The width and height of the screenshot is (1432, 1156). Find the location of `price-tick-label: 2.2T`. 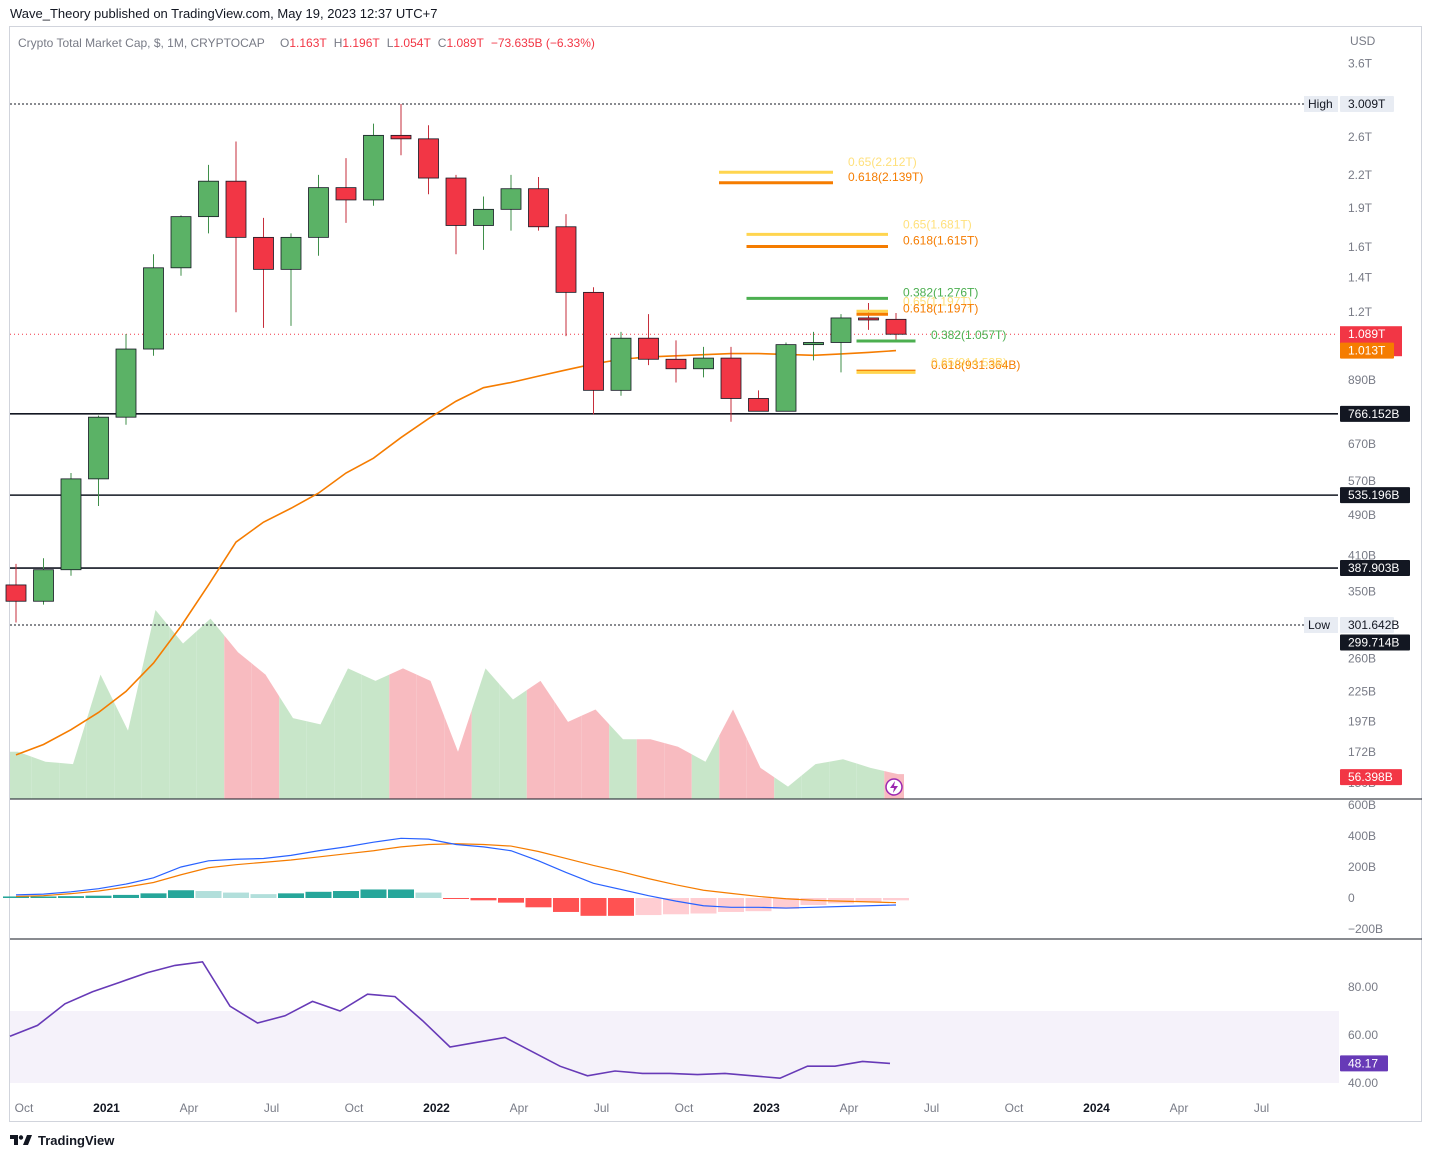

price-tick-label: 2.2T is located at coordinates (1360, 175).